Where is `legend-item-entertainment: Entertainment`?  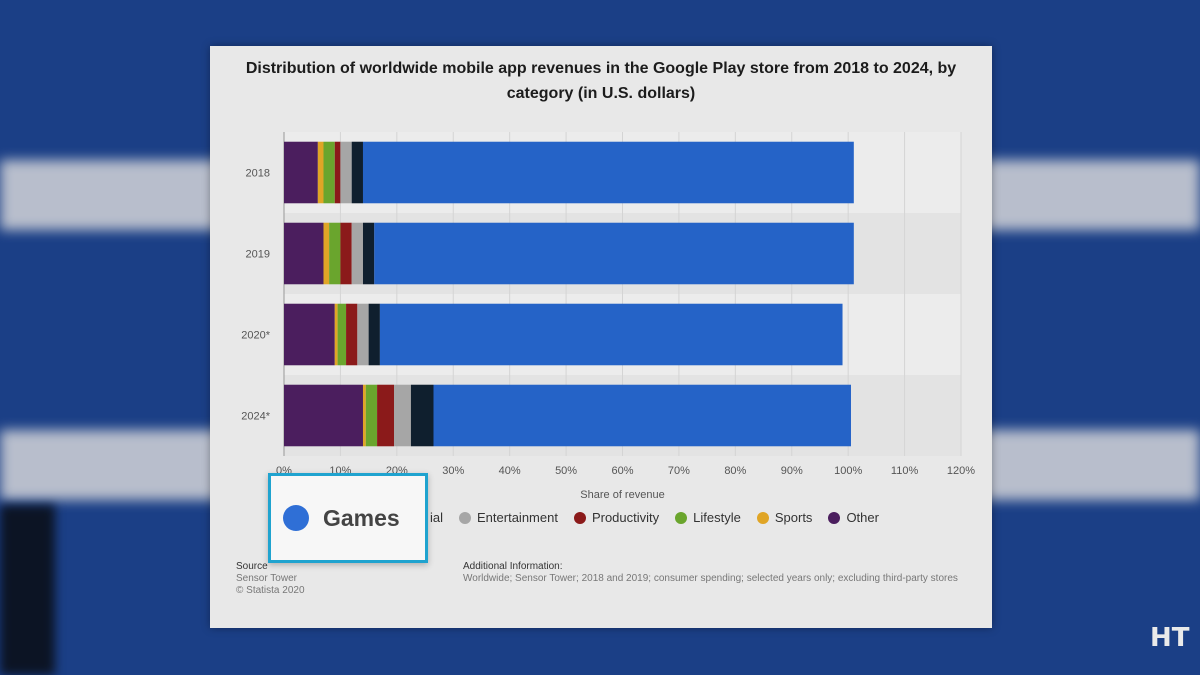
legend-item-entertainment: Entertainment is located at coordinates (508, 517).